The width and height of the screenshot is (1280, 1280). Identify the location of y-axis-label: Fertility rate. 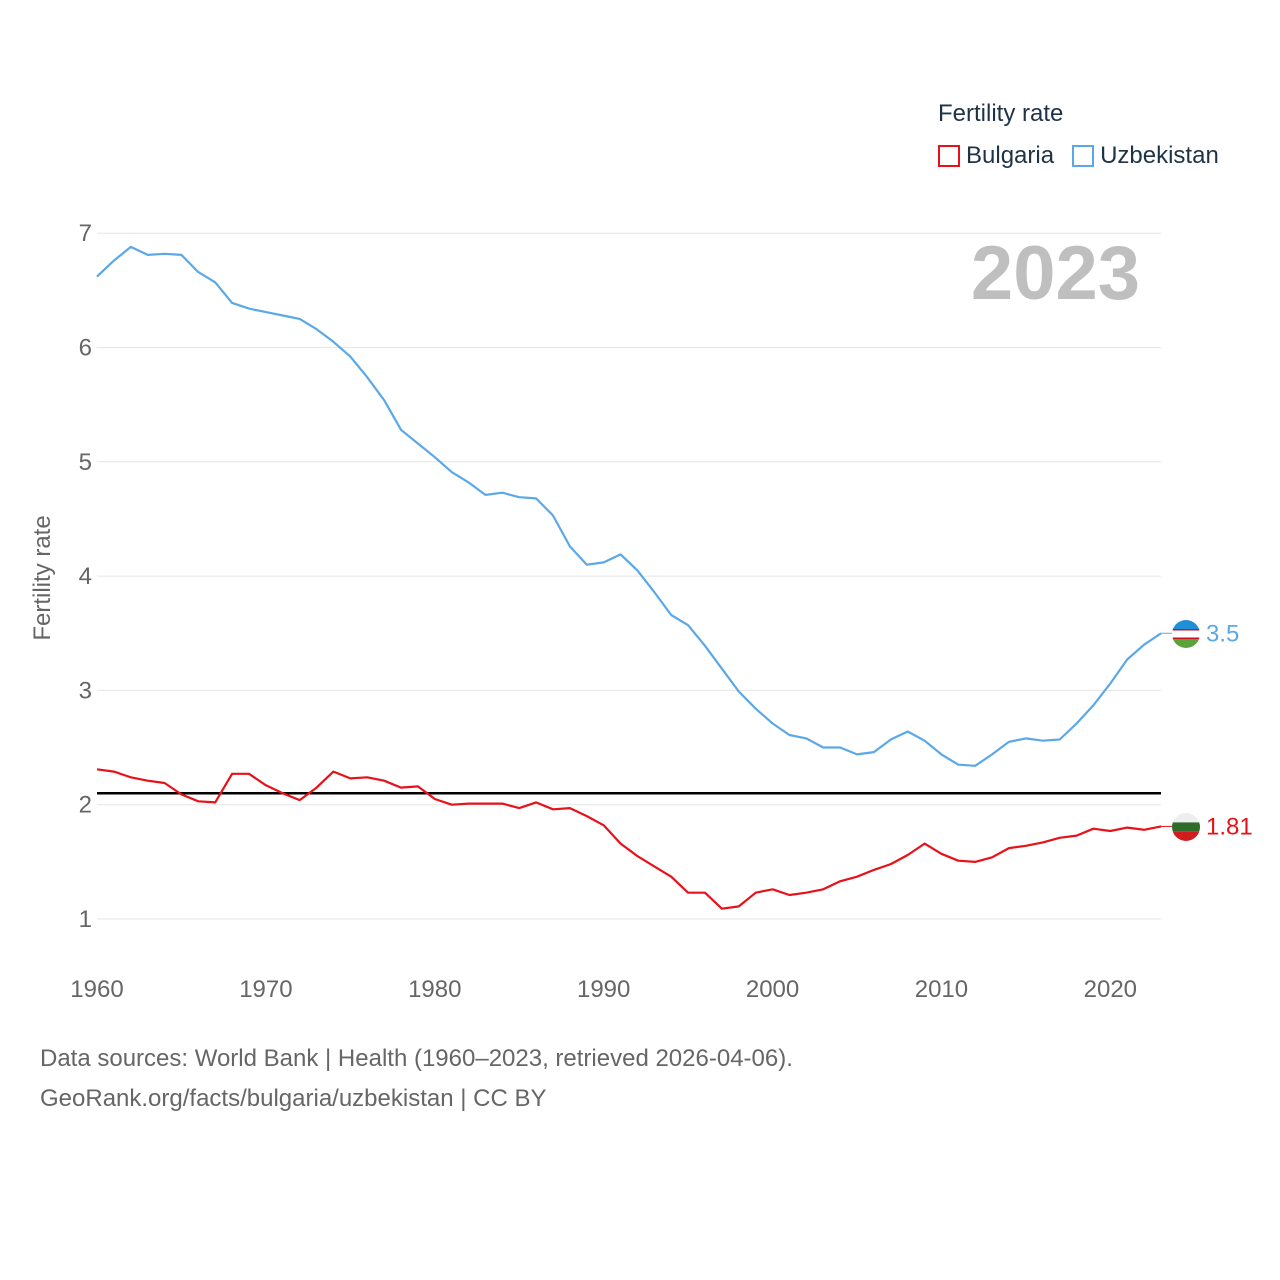
(42, 577).